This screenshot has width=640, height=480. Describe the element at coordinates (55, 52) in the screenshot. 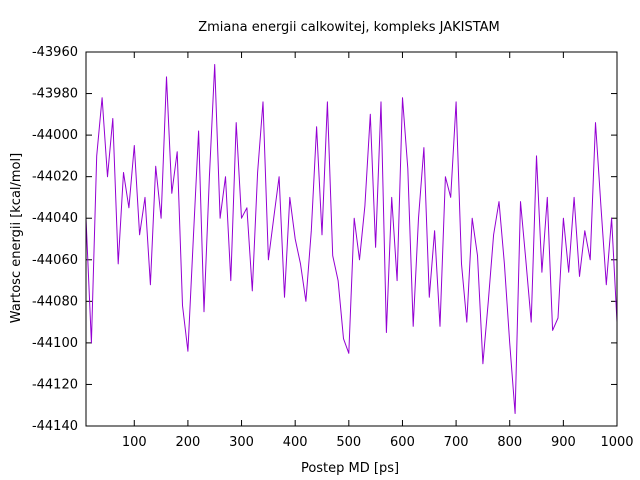

I see `y-tick-label: -43960` at that location.